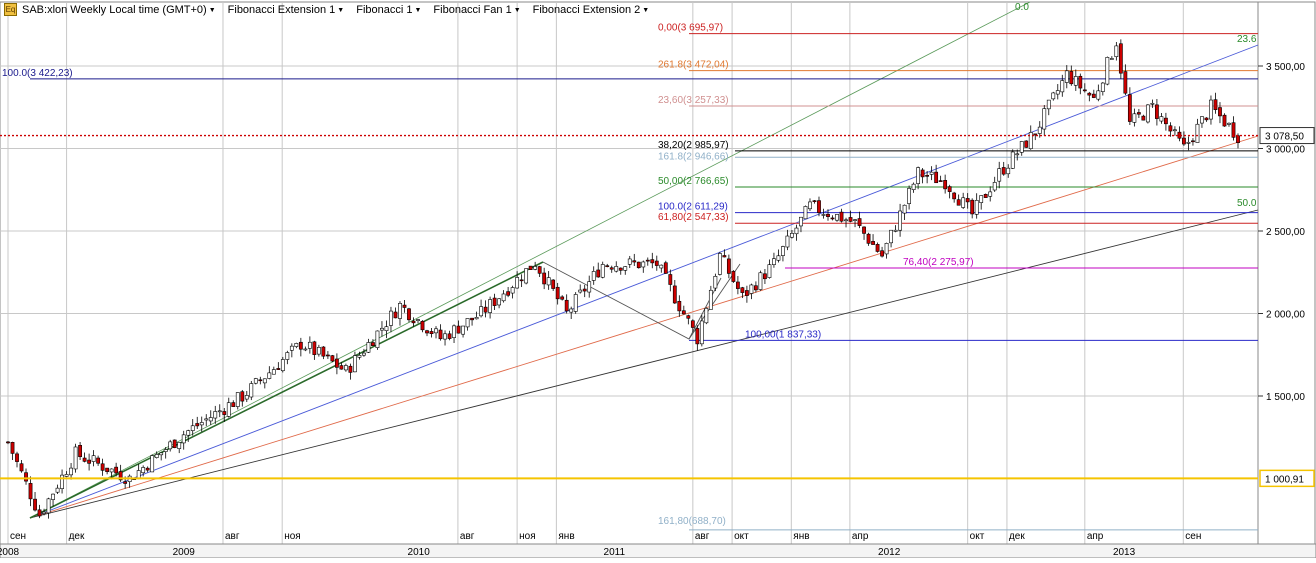 The width and height of the screenshot is (1316, 563). What do you see at coordinates (1095, 536) in the screenshot?
I see `x-tick-label: апр` at bounding box center [1095, 536].